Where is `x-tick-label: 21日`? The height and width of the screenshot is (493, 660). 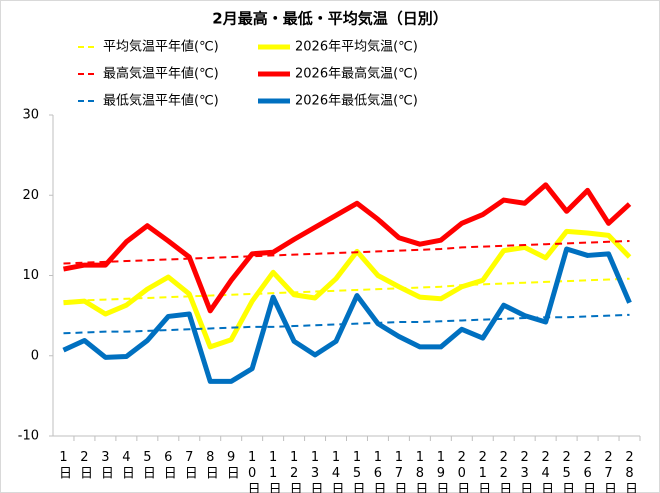
x-tick-label: 21日 is located at coordinates (482, 471).